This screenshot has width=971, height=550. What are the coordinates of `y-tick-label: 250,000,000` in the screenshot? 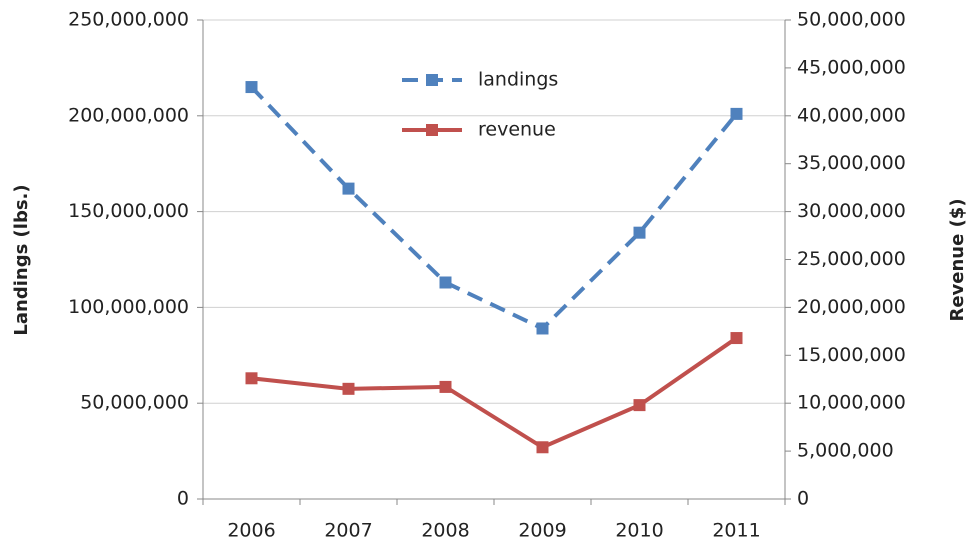 It's located at (128, 20).